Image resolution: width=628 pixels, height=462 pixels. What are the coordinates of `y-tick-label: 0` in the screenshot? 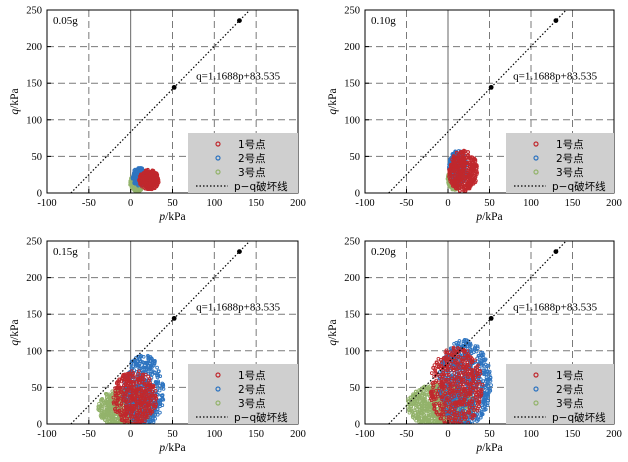 It's located at (39, 425).